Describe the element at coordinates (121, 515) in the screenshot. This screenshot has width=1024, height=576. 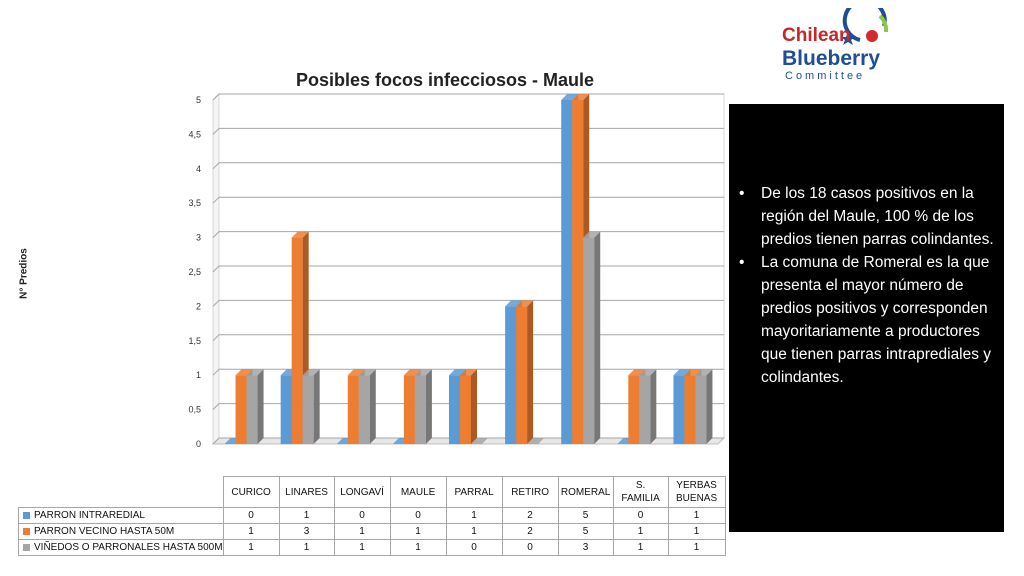
I see `legend-entry: PARRON INTRAREDIAL` at that location.